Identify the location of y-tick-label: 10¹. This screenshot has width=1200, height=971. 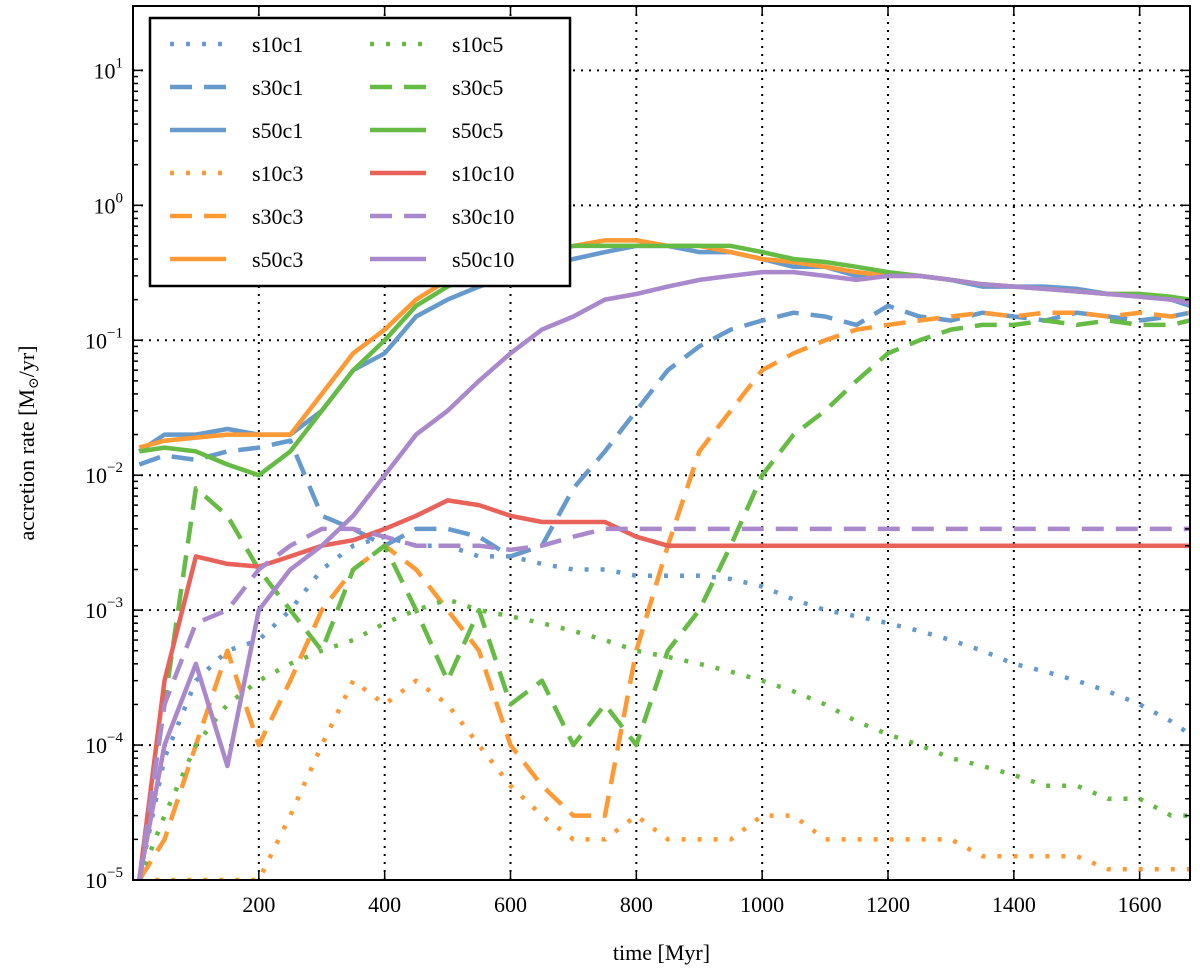
(109, 69).